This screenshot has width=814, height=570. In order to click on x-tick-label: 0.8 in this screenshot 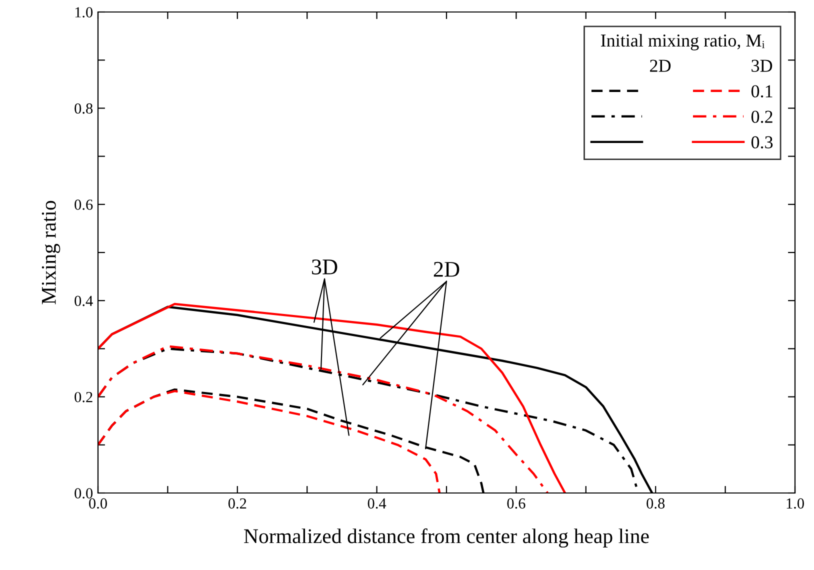, I will do `click(655, 503)`.